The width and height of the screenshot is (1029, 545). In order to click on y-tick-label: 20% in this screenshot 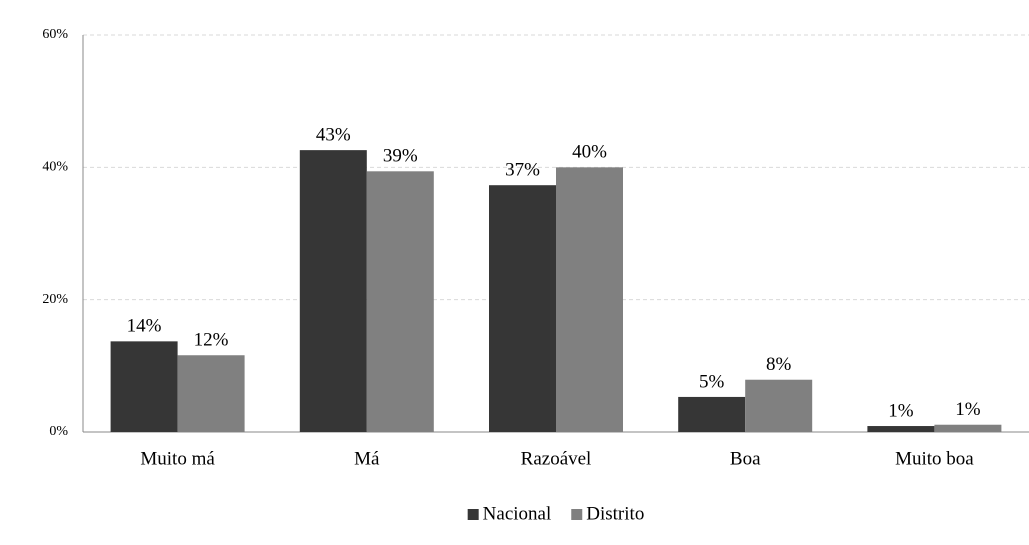, I will do `click(55, 299)`.